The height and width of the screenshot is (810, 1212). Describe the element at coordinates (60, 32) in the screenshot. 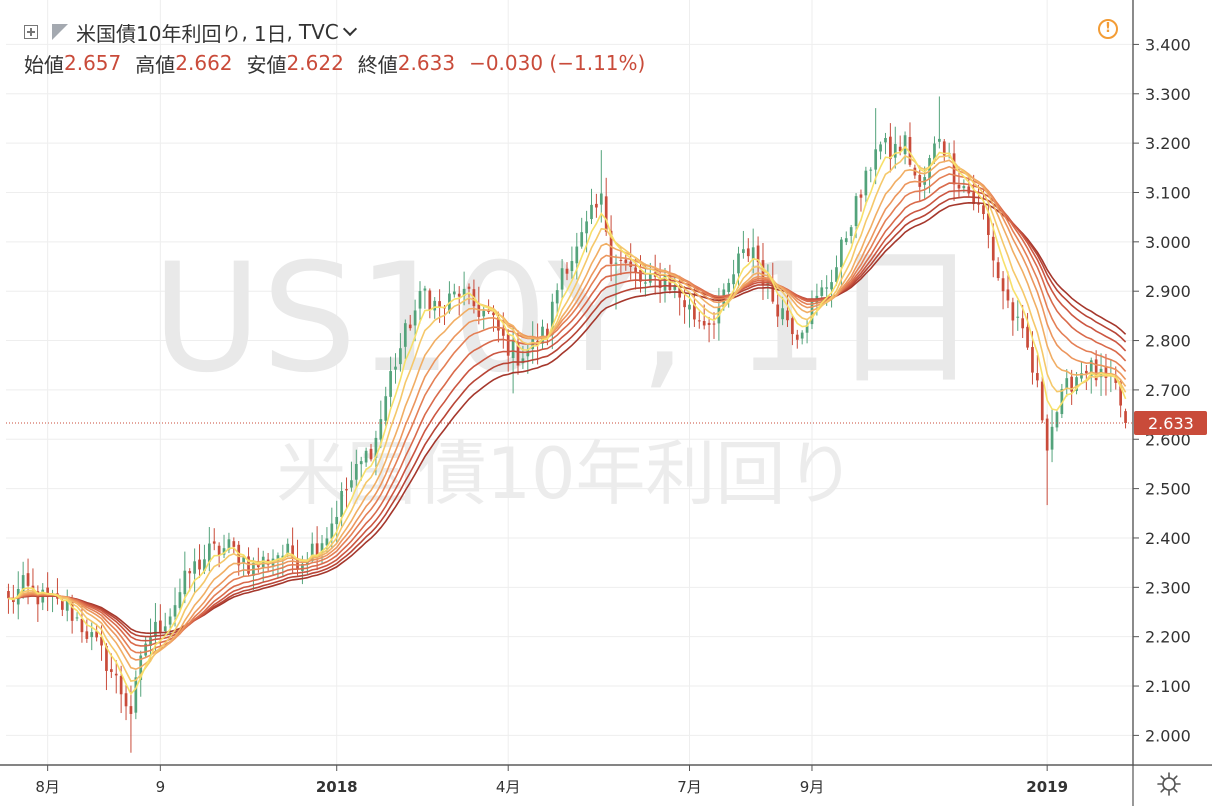

I see `flag-icon` at that location.